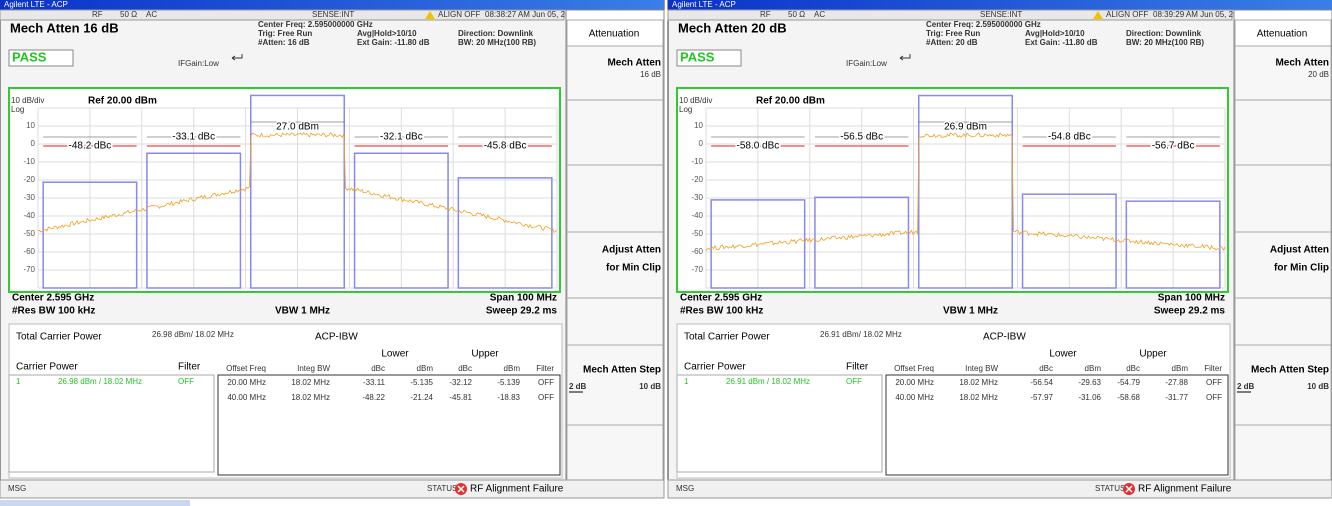  Describe the element at coordinates (1098, 15) in the screenshot. I see `warning-icon` at that location.